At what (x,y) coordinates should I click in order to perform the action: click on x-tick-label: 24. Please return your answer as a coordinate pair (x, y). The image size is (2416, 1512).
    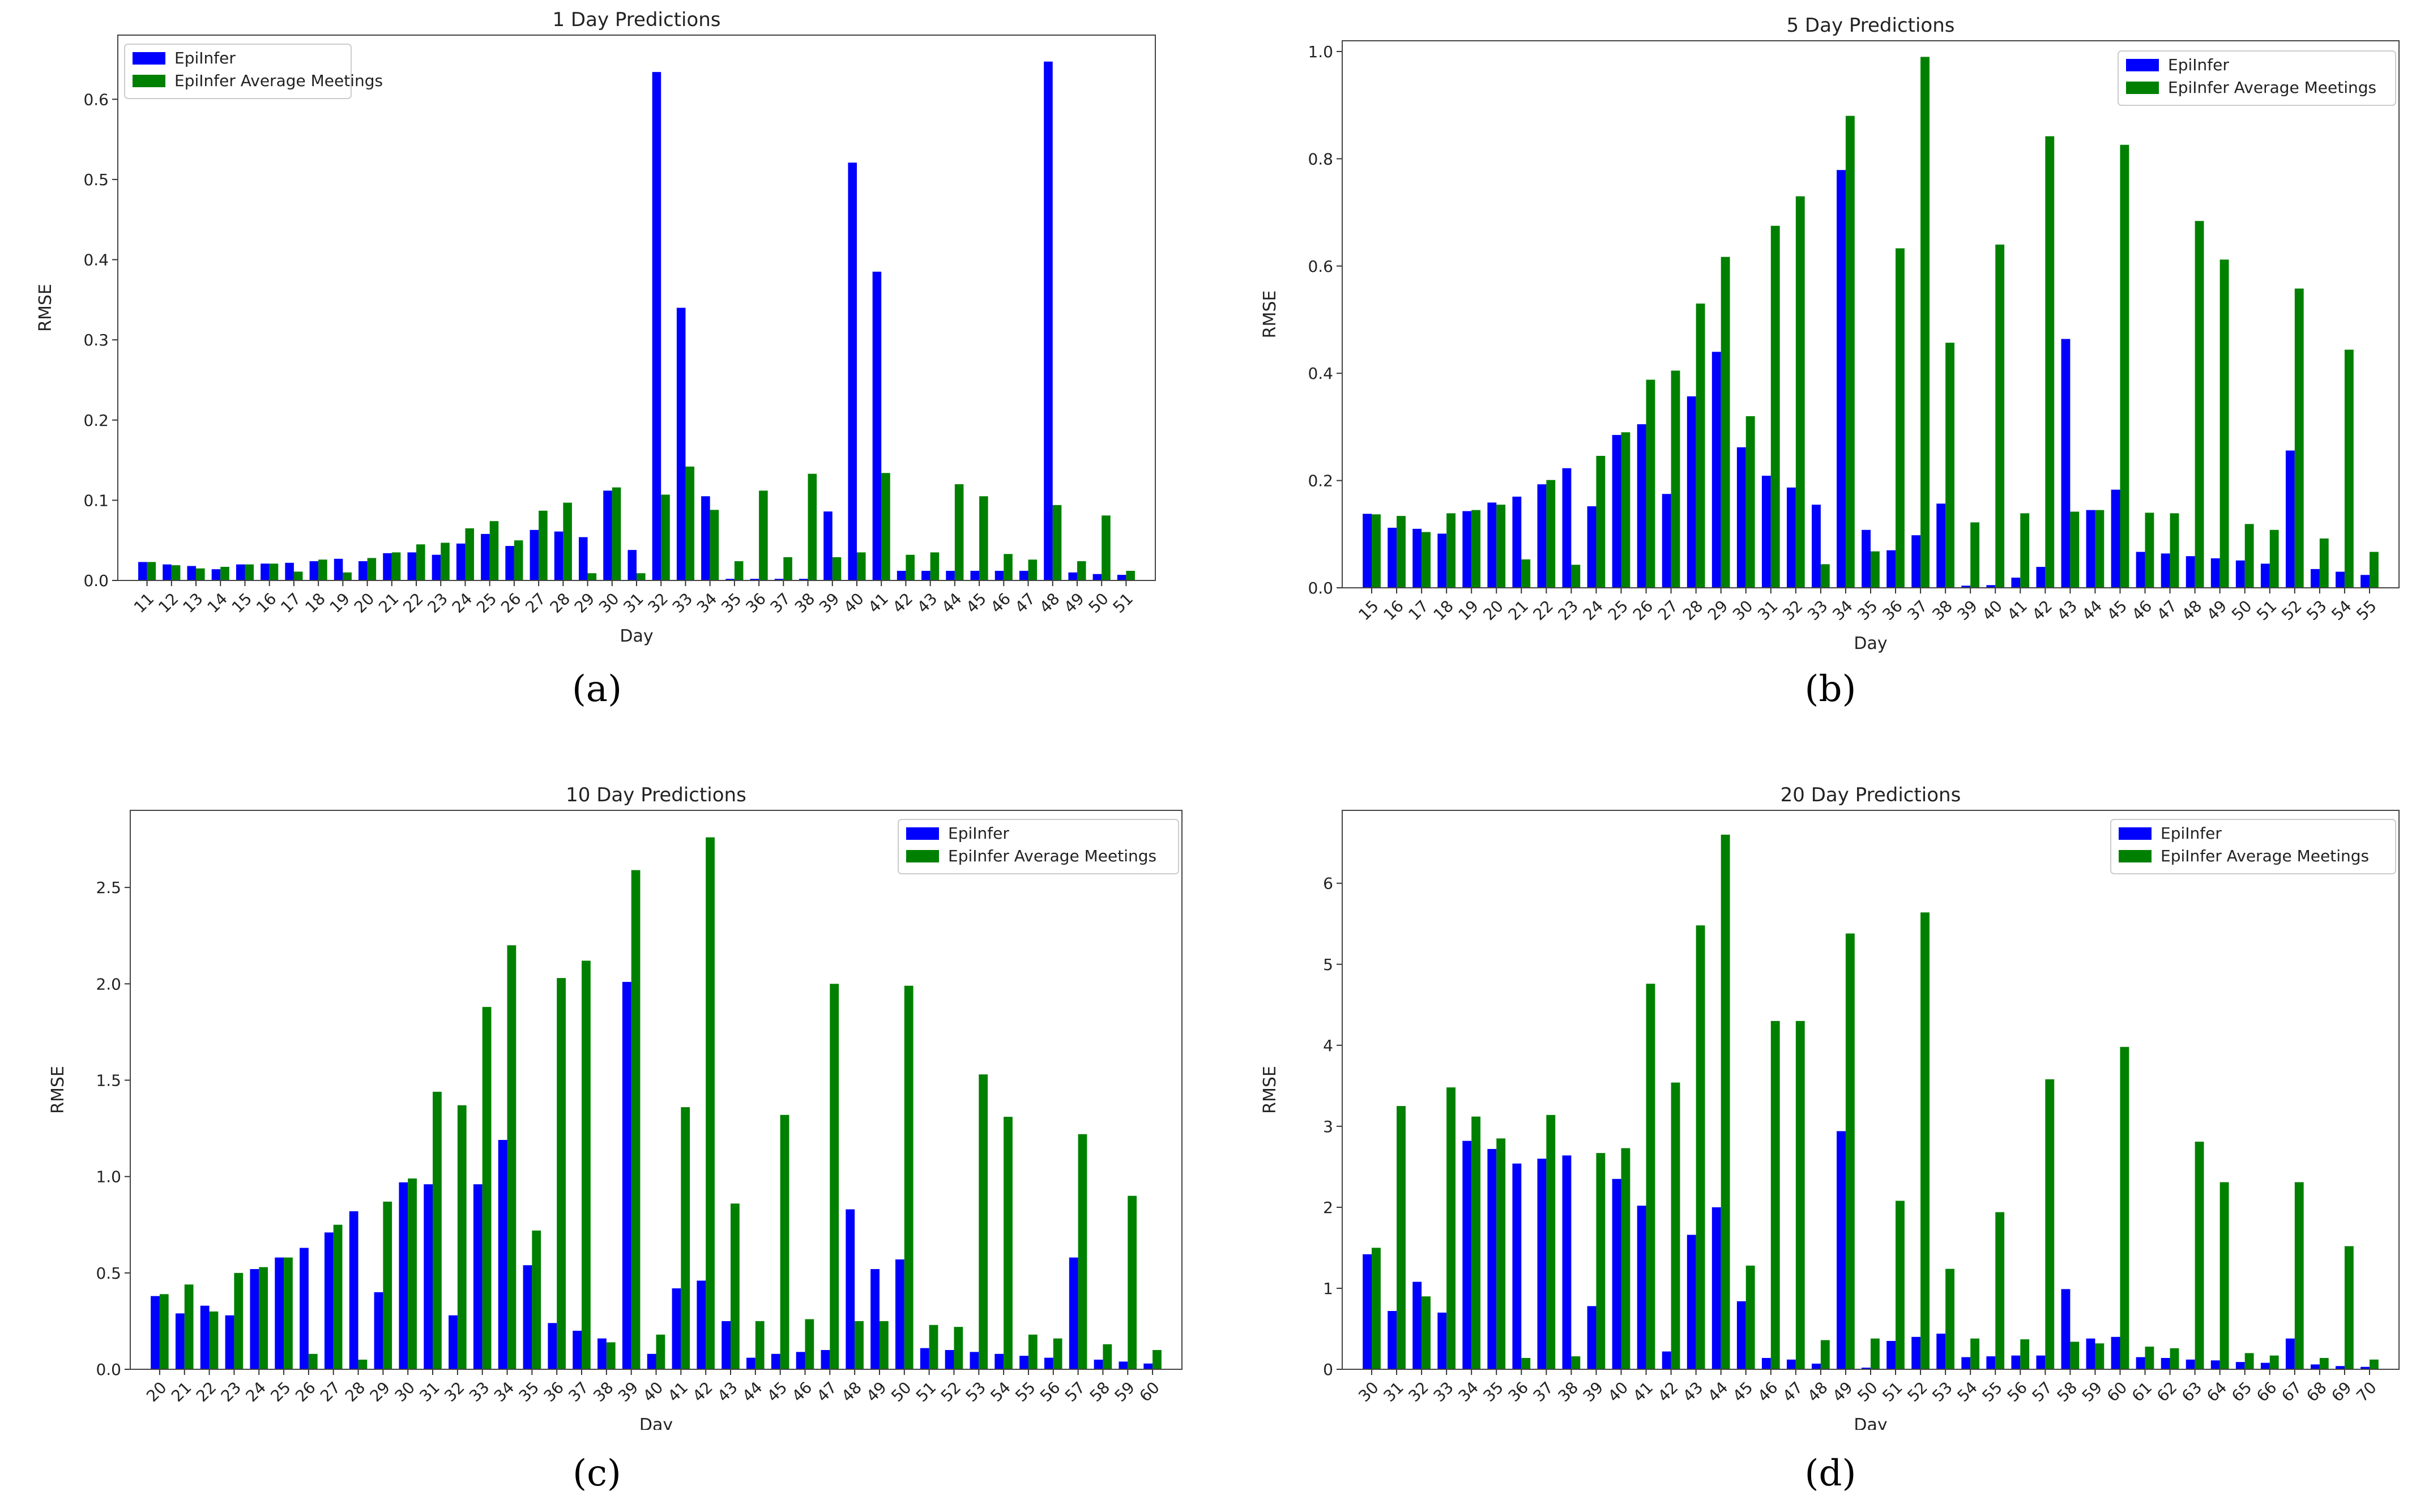
    Looking at the image, I should click on (256, 1392).